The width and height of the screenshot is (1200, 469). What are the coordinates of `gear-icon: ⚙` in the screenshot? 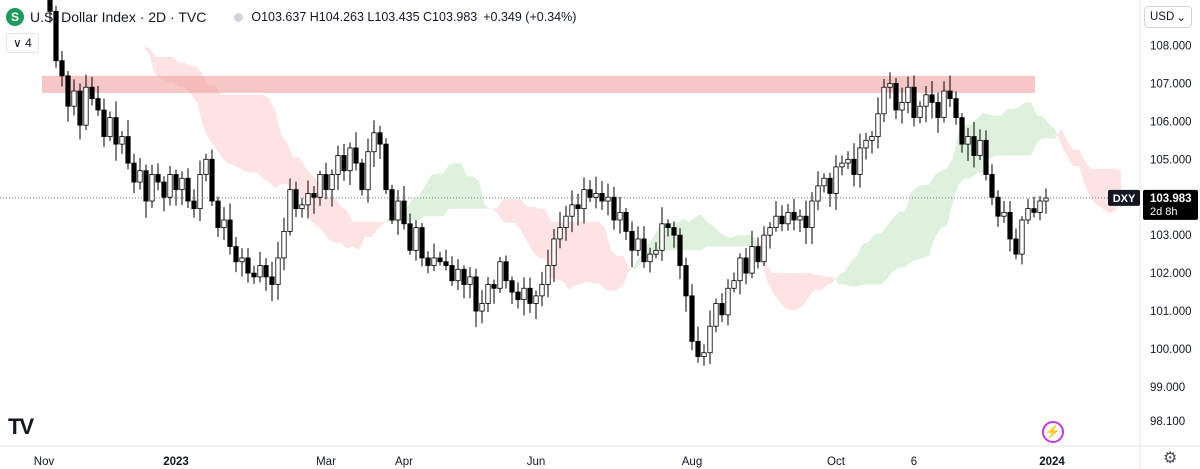 It's located at (1170, 458).